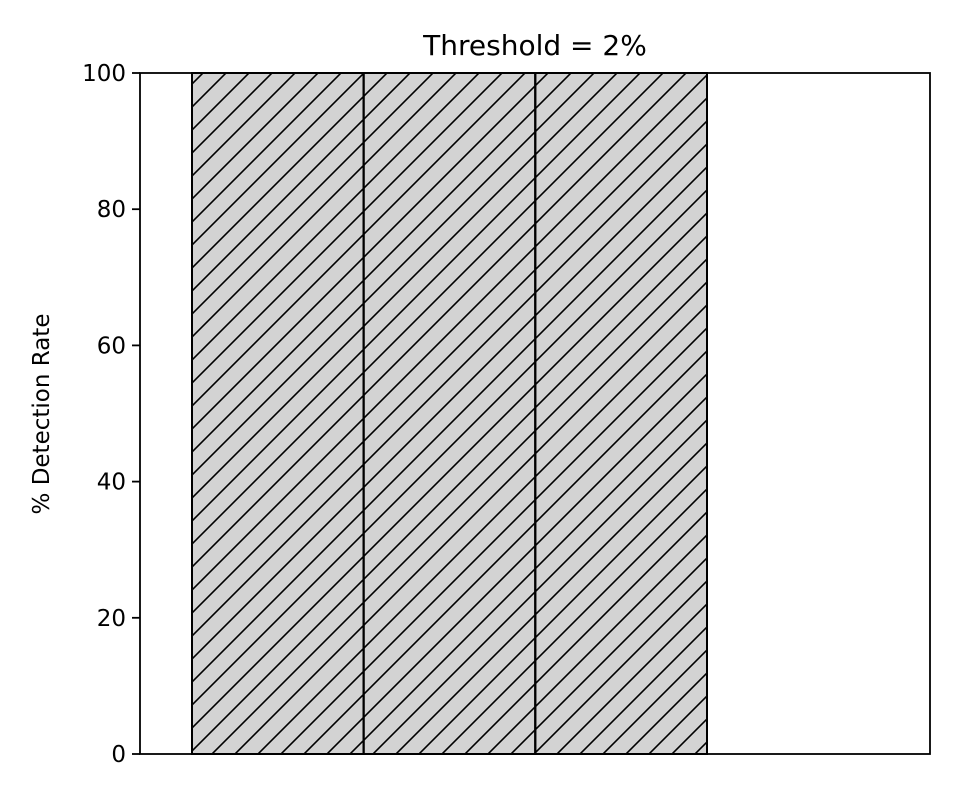  Describe the element at coordinates (111, 346) in the screenshot. I see `y-tick-label: 60` at that location.